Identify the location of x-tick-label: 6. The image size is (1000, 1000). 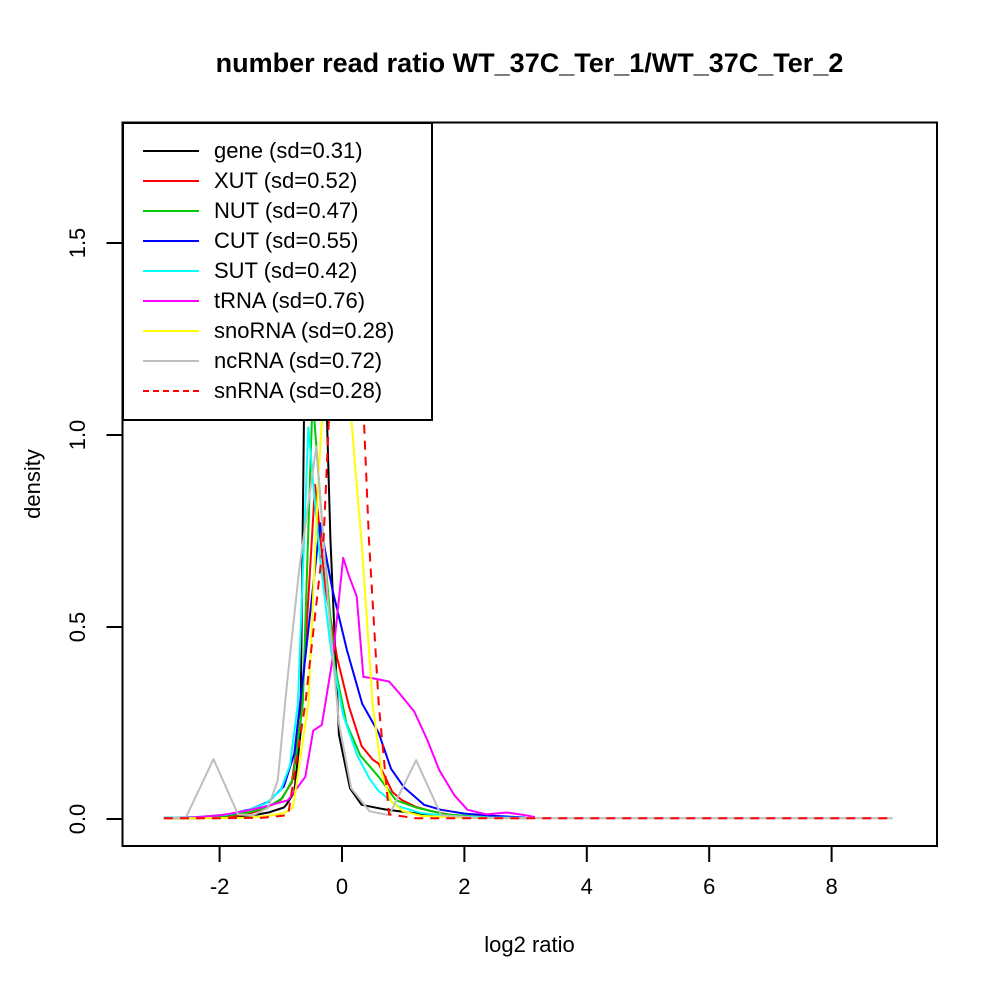
(709, 886).